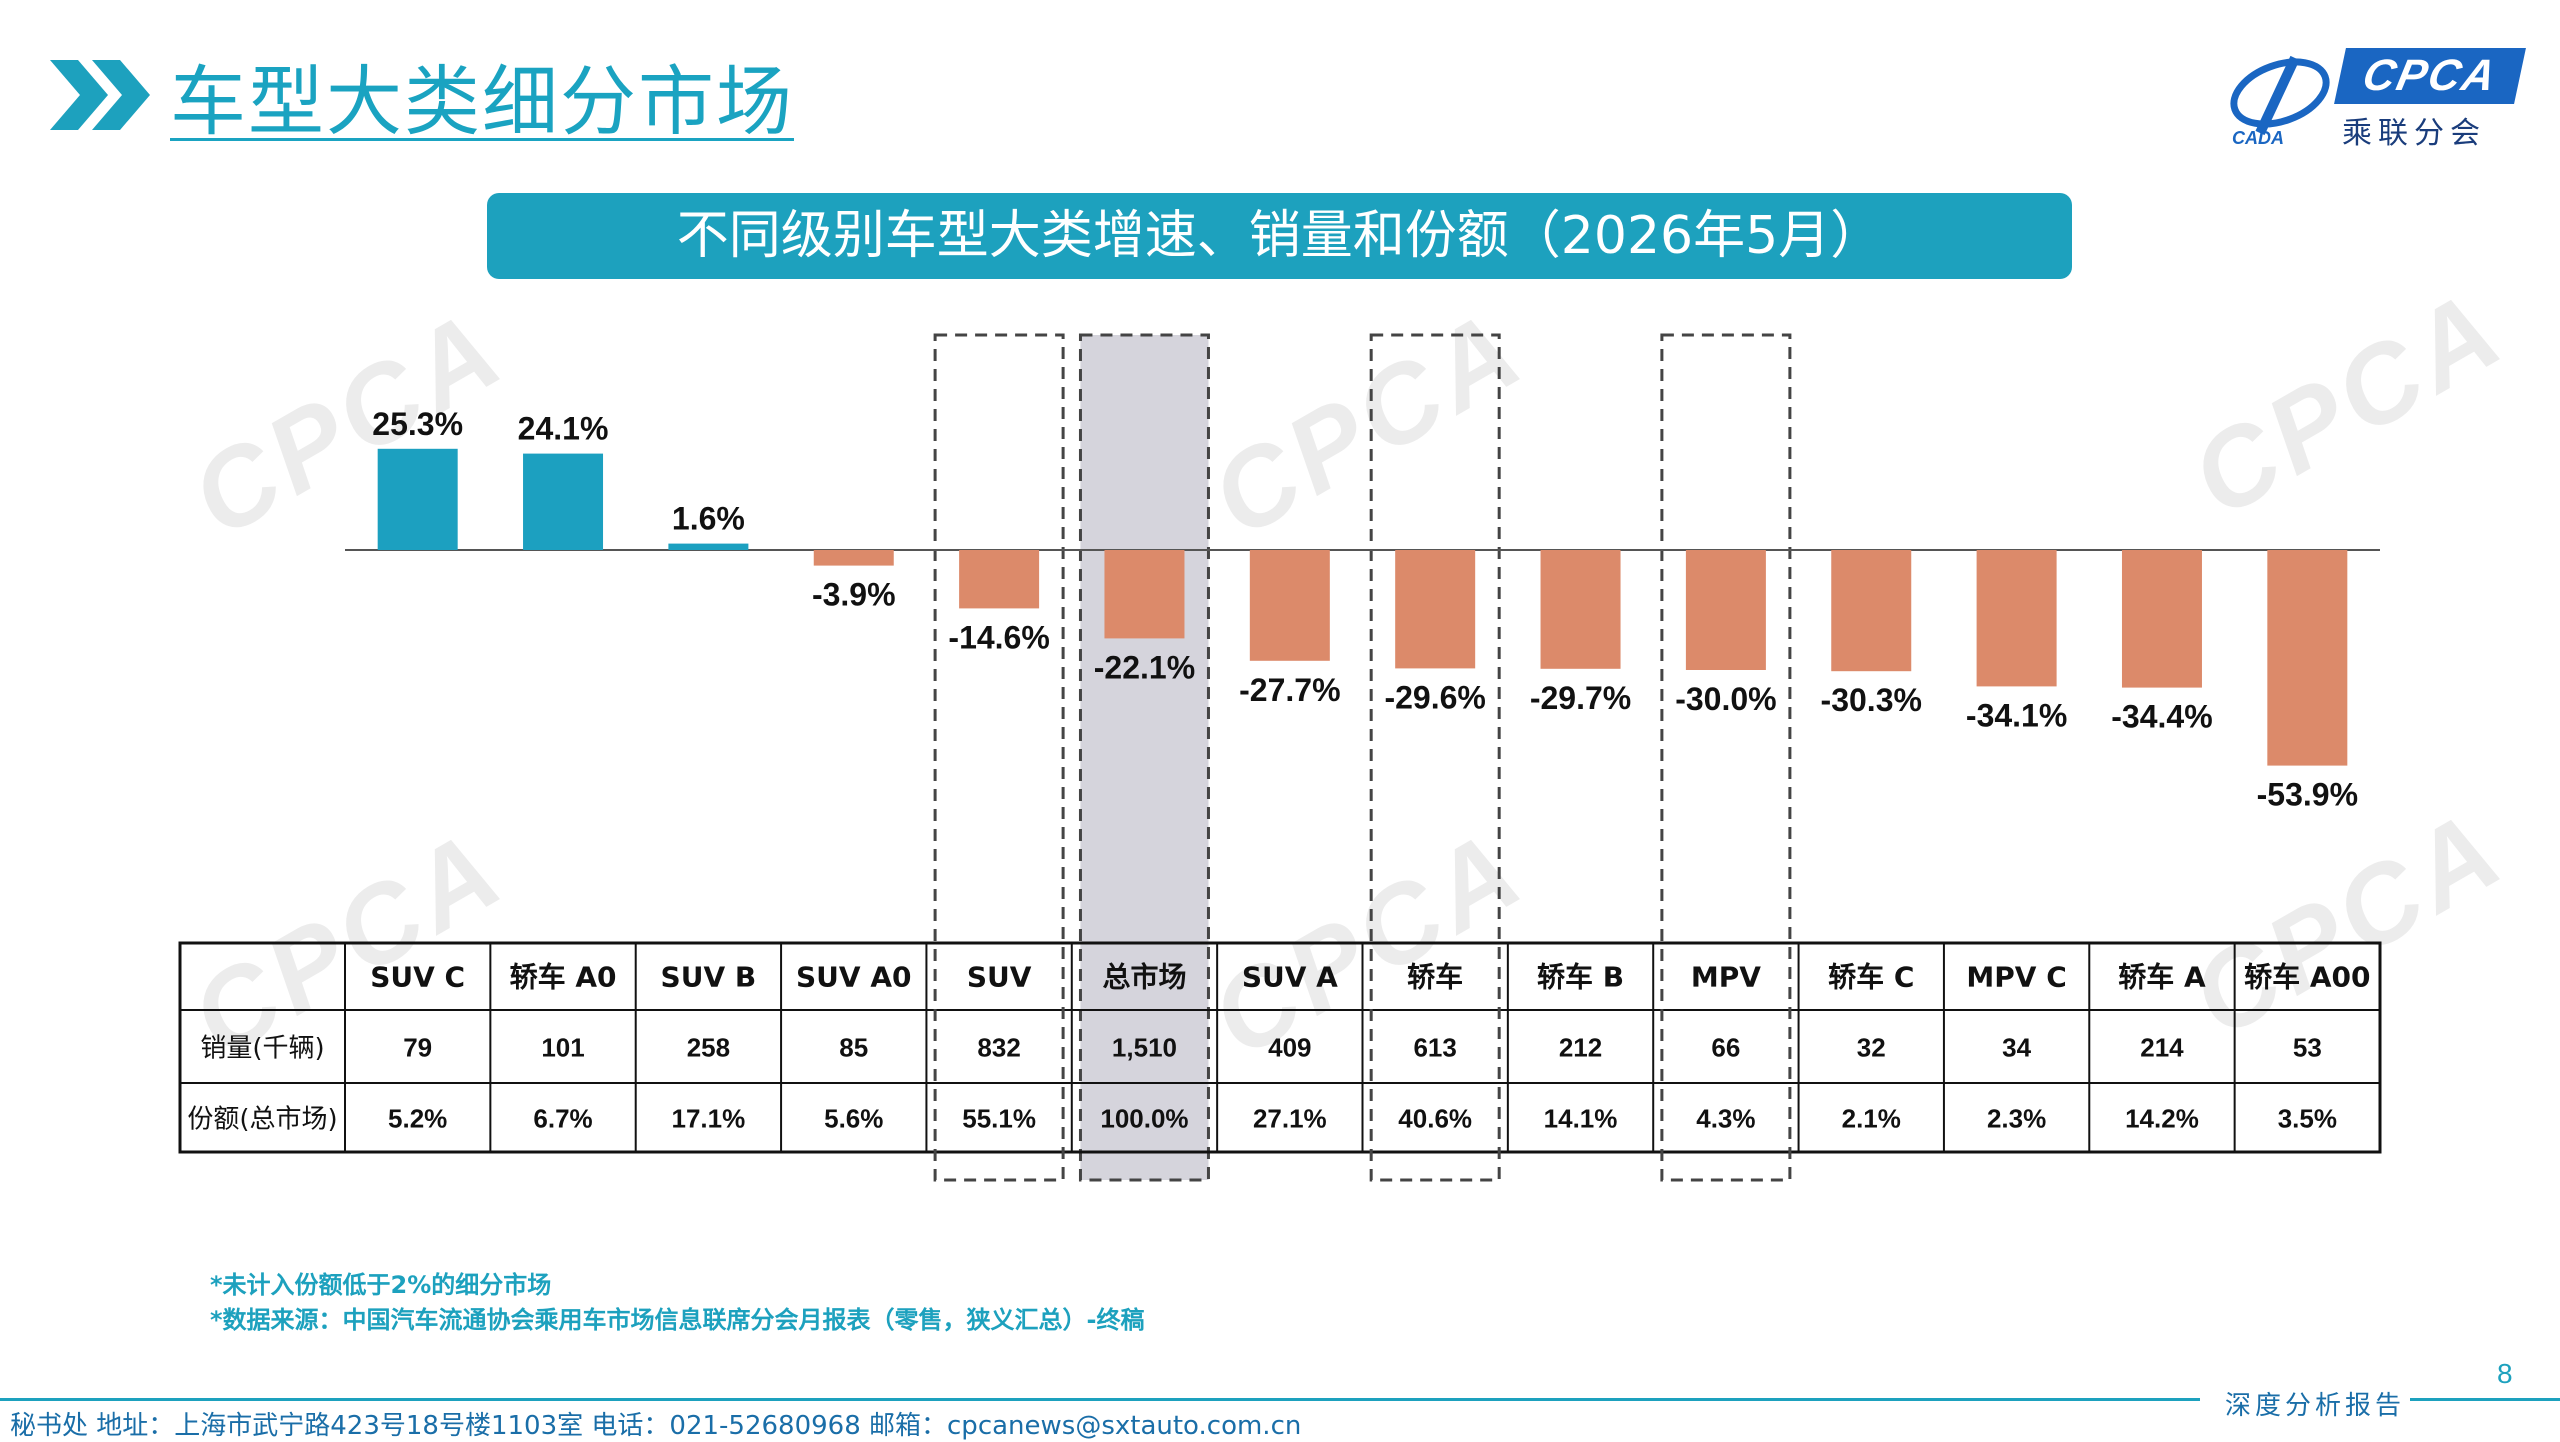 Image resolution: width=2560 pixels, height=1442 pixels. Describe the element at coordinates (262, 1049) in the screenshot. I see `table-row-label: 销量(千辆)` at that location.